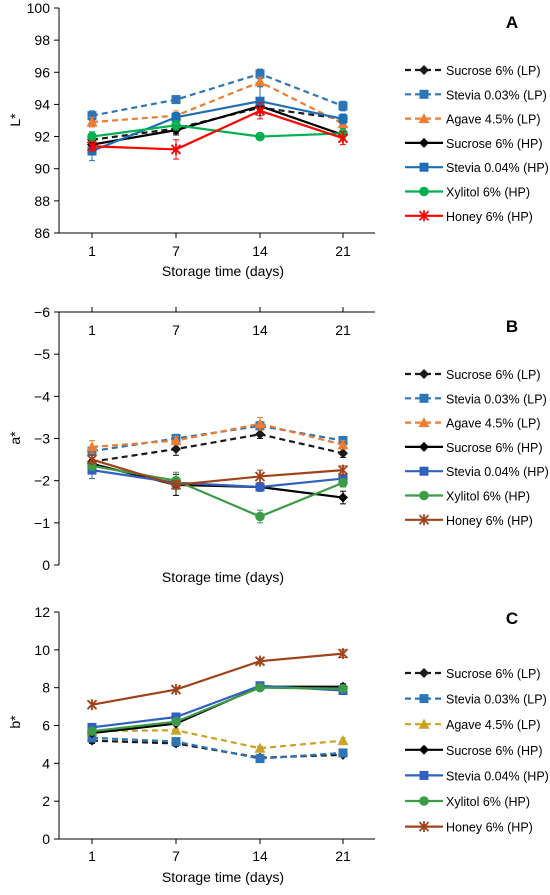  Describe the element at coordinates (39, 8) in the screenshot. I see `y-tick-label: 100` at that location.